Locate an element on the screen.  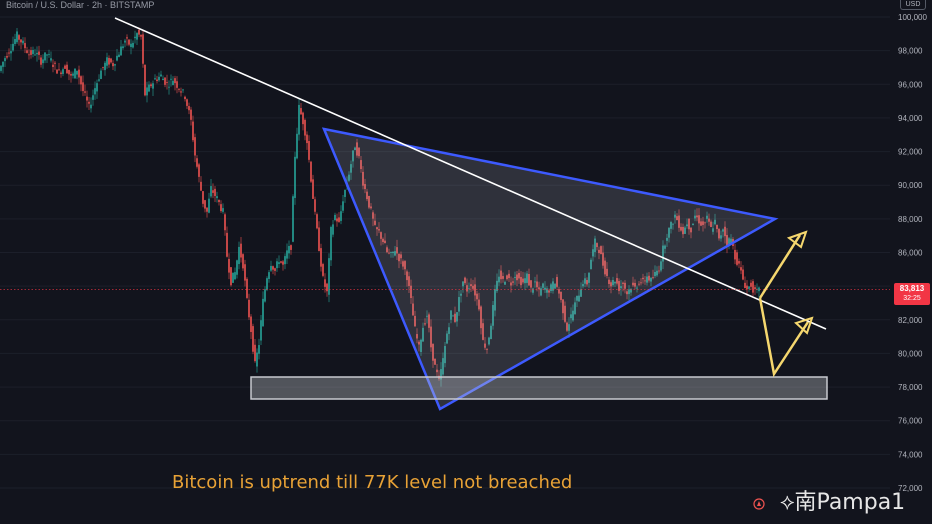
bullish-arrow-lower is located at coordinates (784, 337).